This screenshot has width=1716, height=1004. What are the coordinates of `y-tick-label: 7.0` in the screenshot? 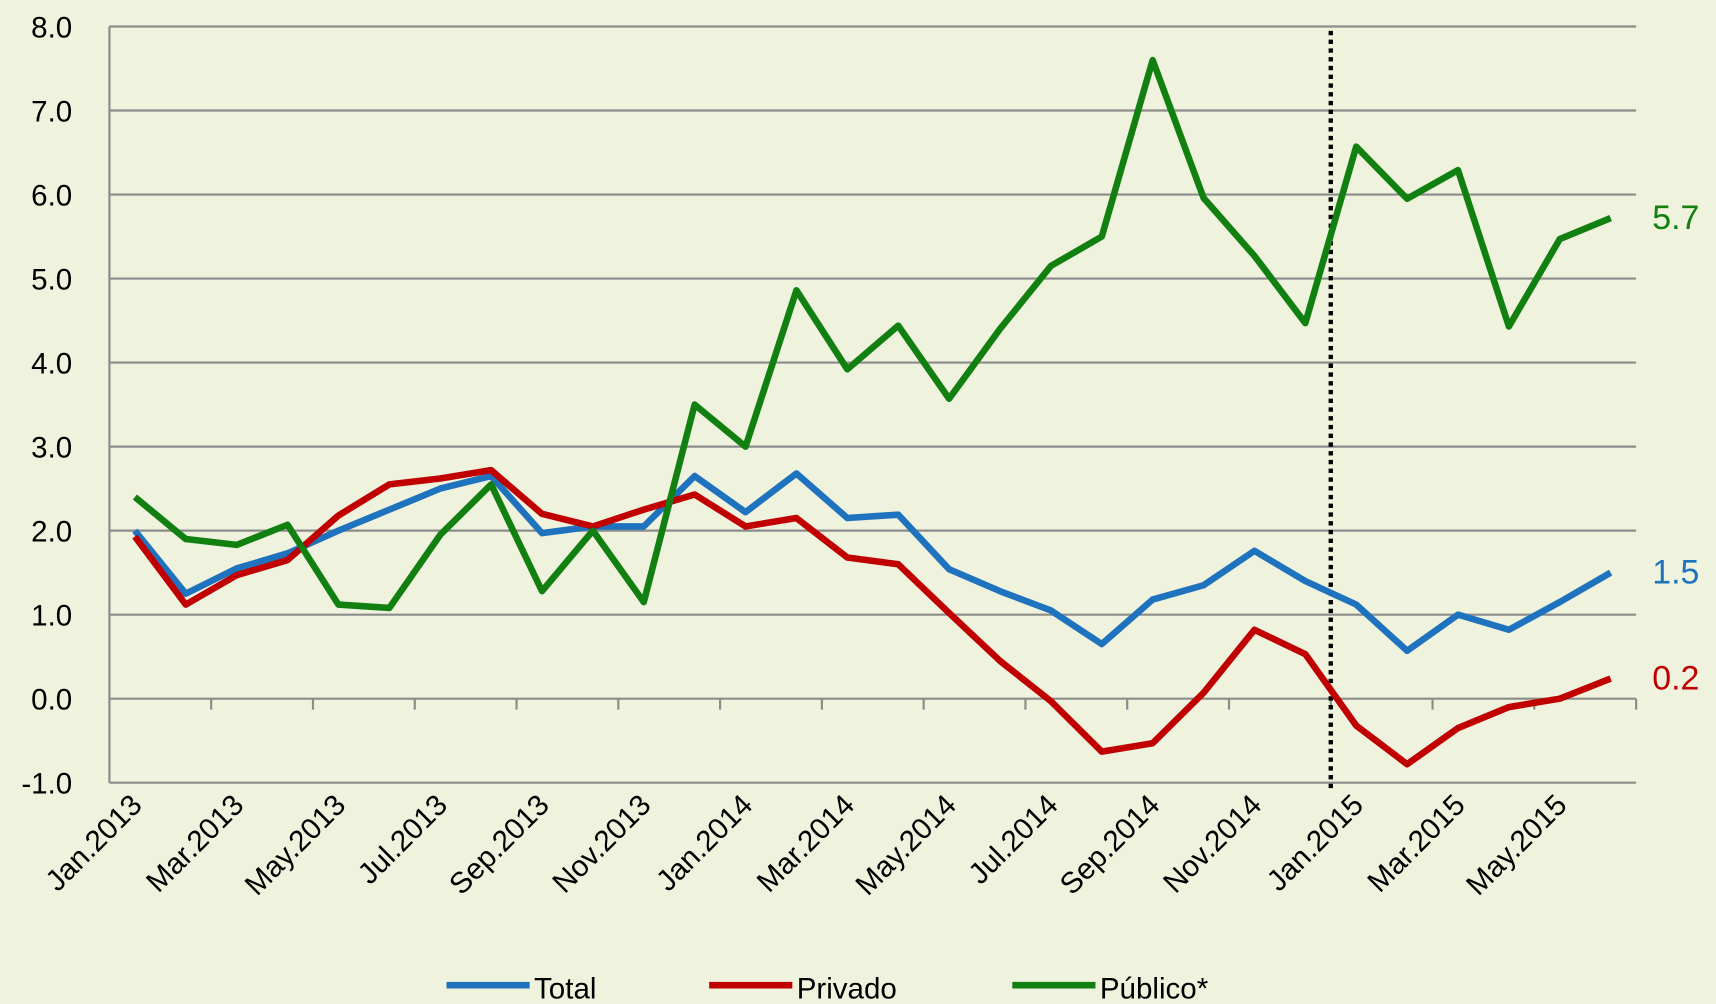 It's located at (51, 111).